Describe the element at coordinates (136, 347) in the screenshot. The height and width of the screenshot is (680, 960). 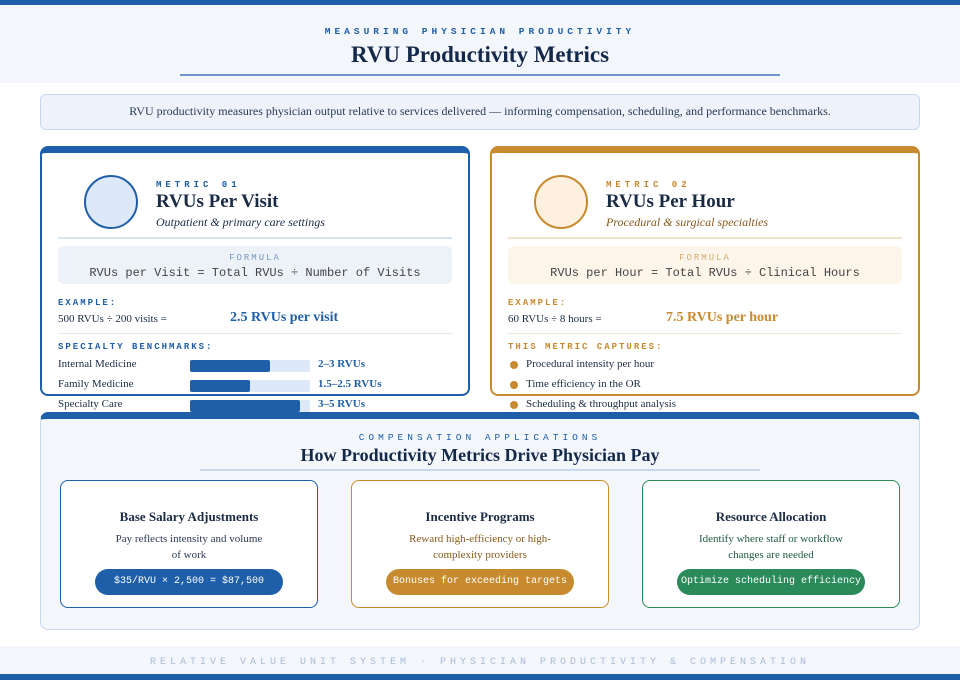
I see `list-label: SPECIALTY BENCHMARKS:` at that location.